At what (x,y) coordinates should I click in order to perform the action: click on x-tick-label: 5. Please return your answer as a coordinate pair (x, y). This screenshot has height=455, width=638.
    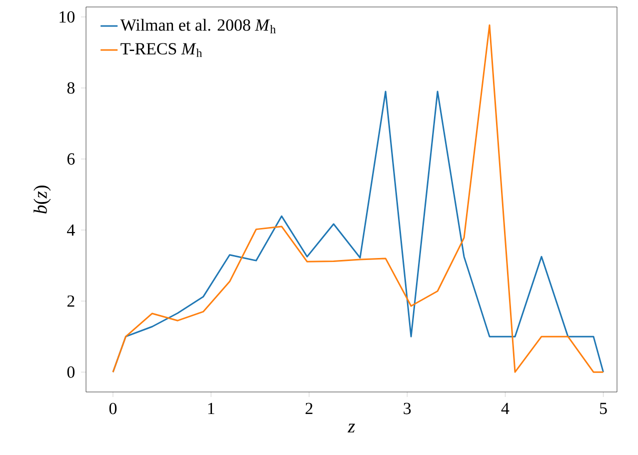
    Looking at the image, I should click on (603, 408).